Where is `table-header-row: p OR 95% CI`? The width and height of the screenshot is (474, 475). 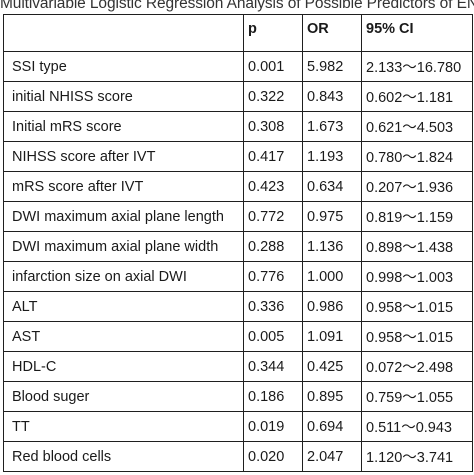
table-header-row: p OR 95% CI is located at coordinates (238, 33).